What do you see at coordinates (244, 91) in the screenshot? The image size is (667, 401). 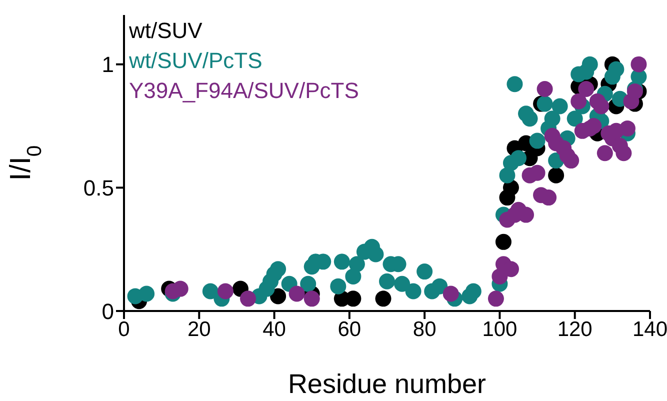 I see `text: Y39A_F94A/SUV/PcTS` at bounding box center [244, 91].